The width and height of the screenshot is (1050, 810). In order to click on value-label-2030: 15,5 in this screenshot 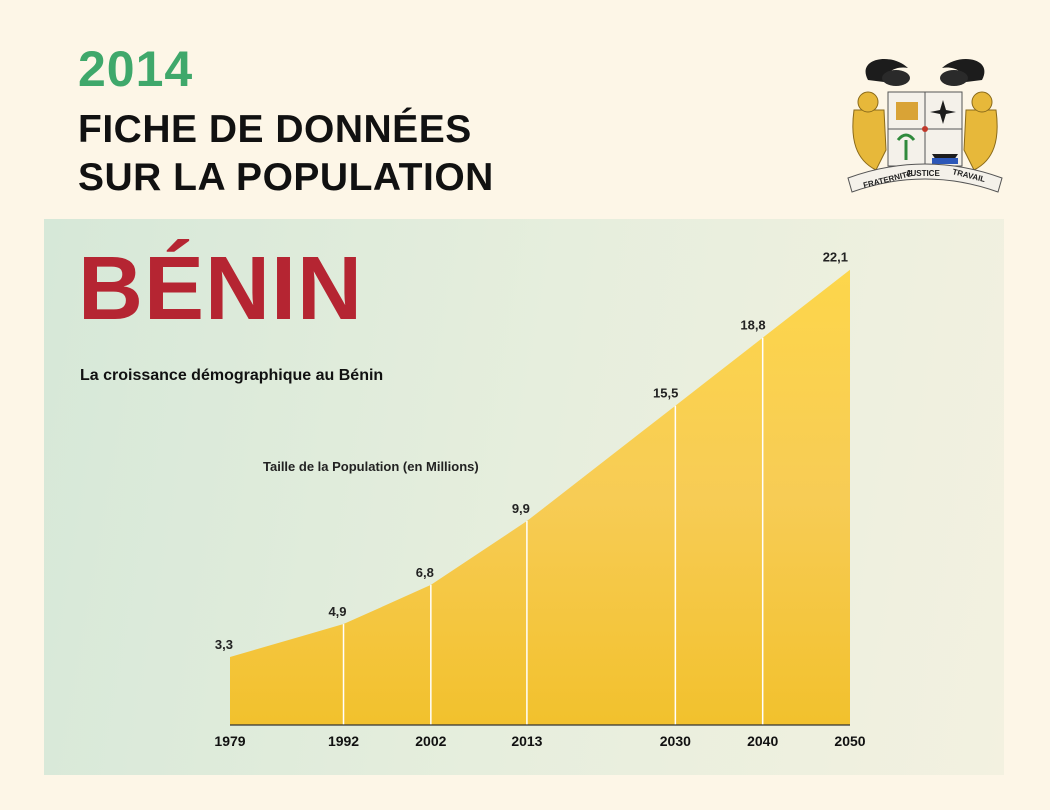, I will do `click(665, 393)`.